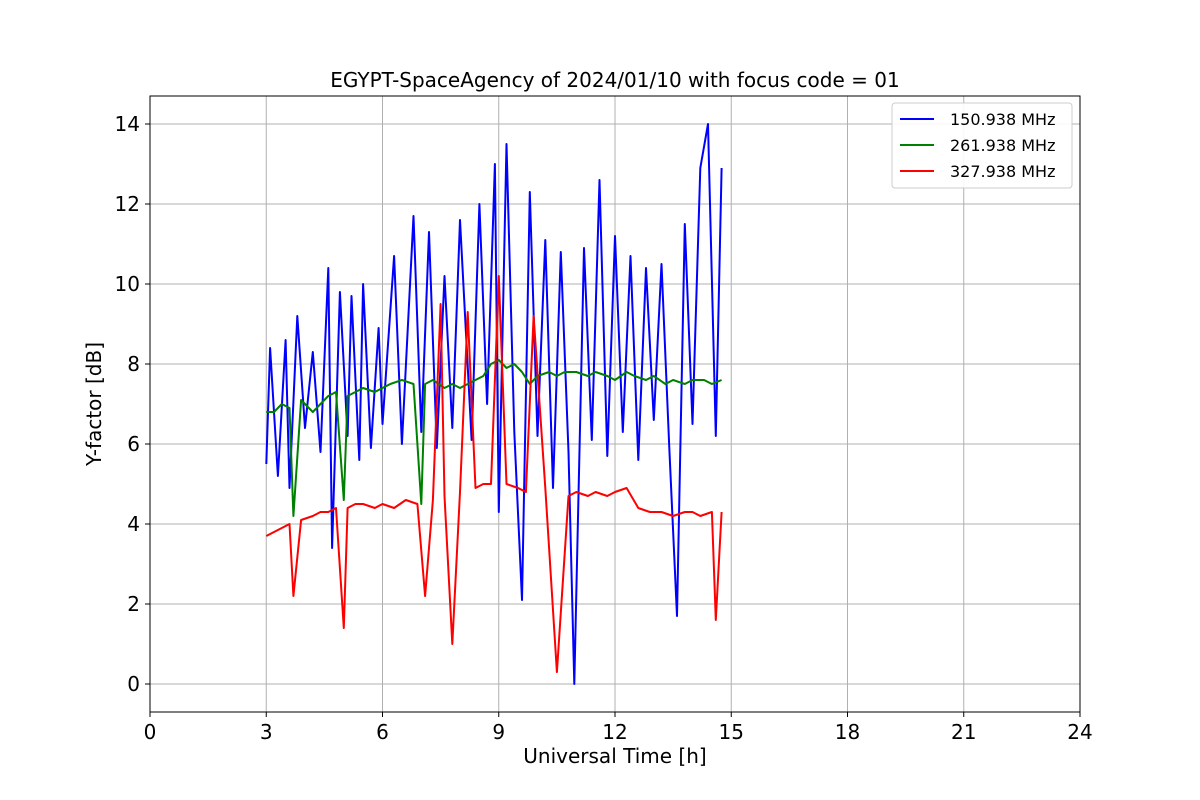 This screenshot has height=800, width=1200. I want to click on legend: 150.938 MHz 261.938 MHz 327.938 MHz, so click(982, 145).